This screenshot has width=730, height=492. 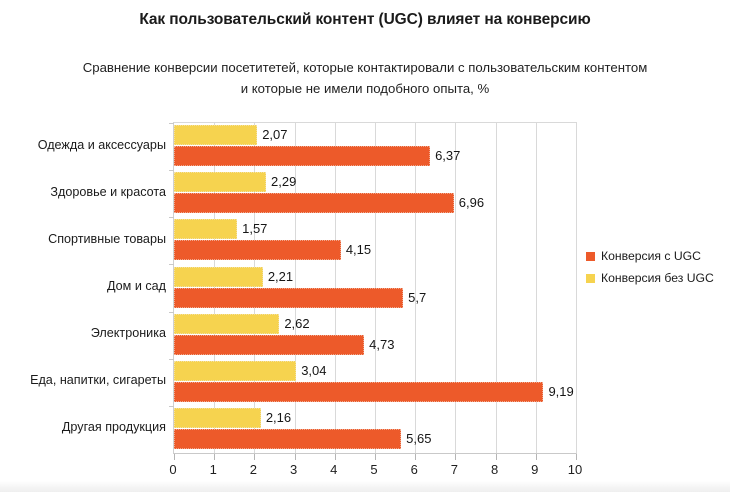 What do you see at coordinates (575, 469) in the screenshot?
I see `x-axis-tick-label: 10` at bounding box center [575, 469].